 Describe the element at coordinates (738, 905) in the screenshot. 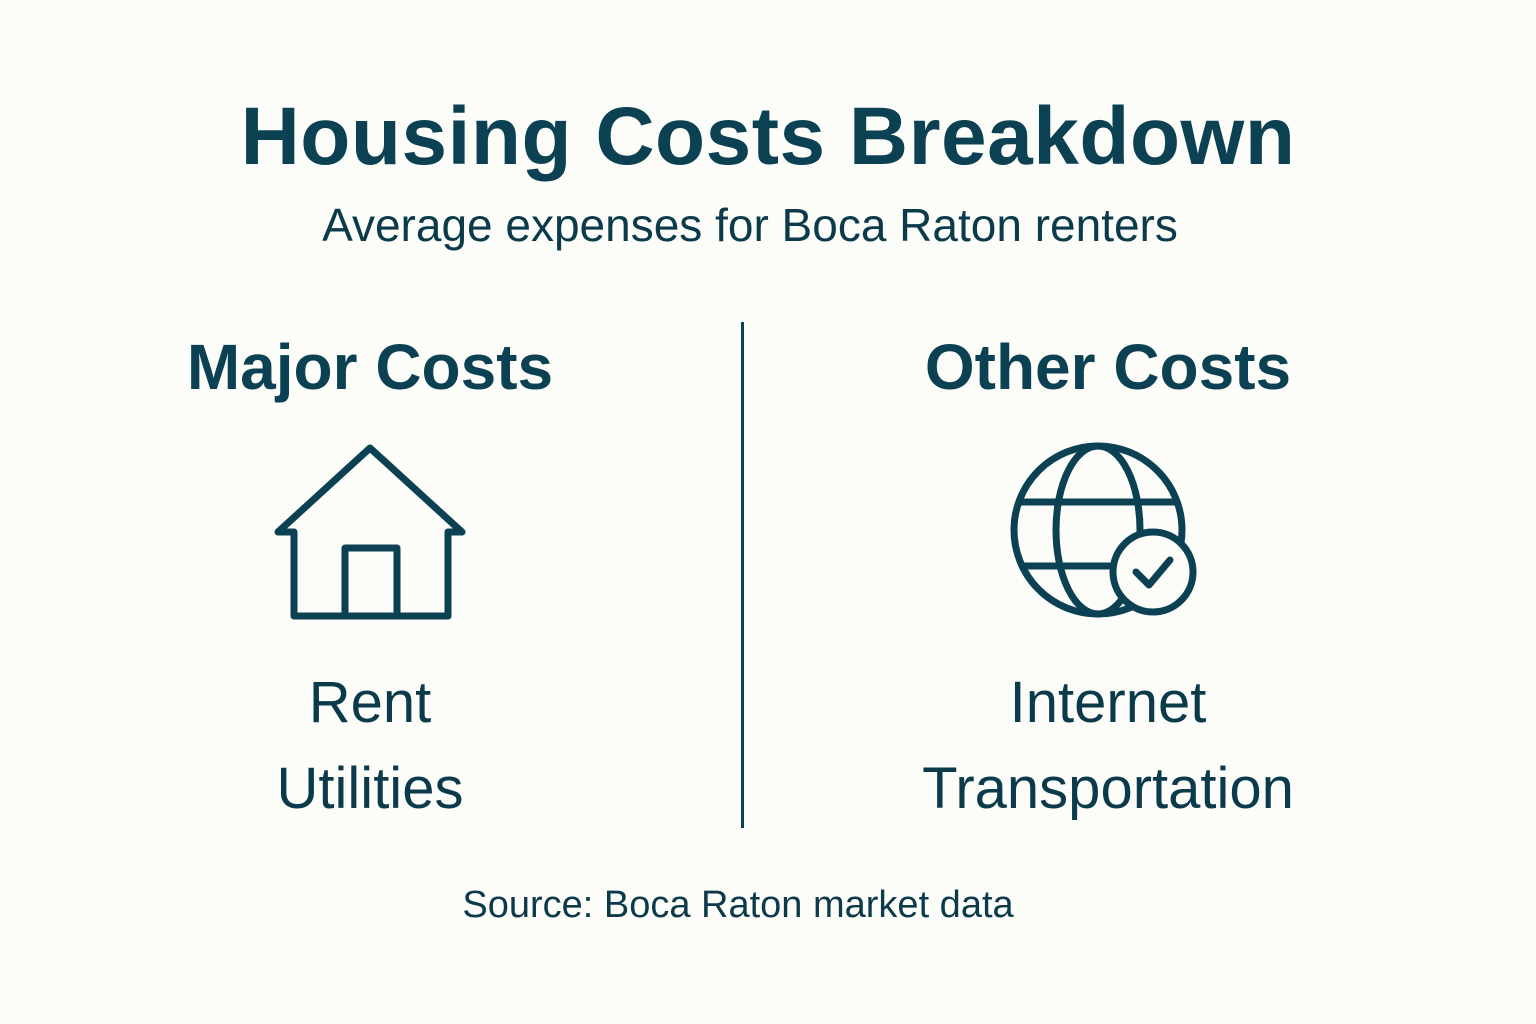

I see `source-note: Source: Boca Raton market data` at that location.